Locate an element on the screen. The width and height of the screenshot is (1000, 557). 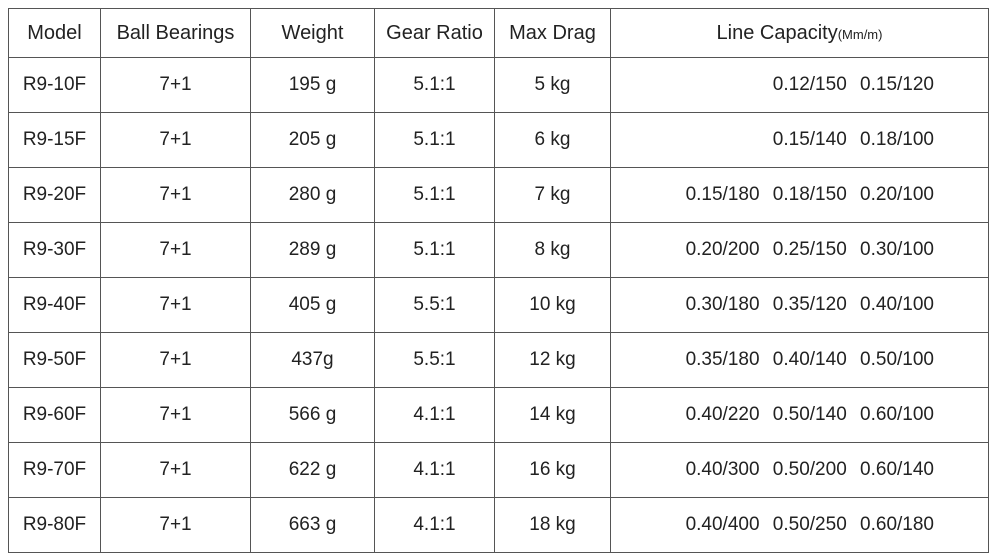
cell-model: R9-20F is located at coordinates (54, 195).